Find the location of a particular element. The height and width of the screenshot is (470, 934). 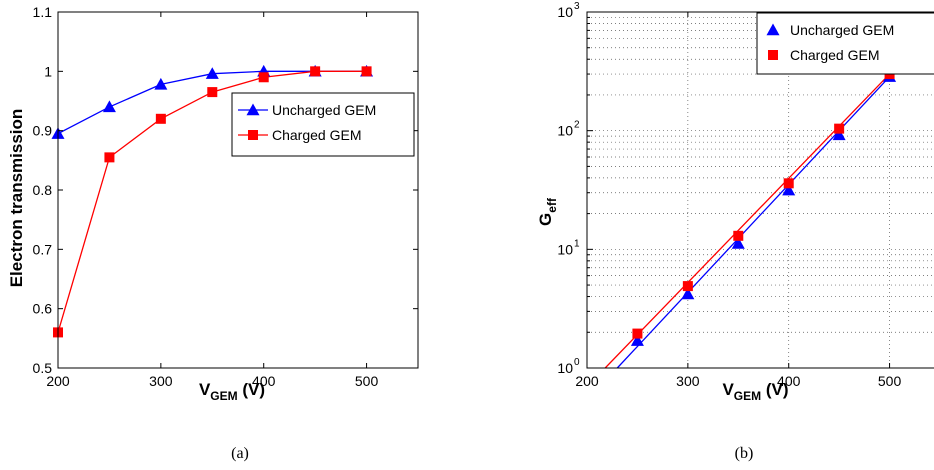

chart-a-y-axis-label: Electron transmission is located at coordinates (16, 198).